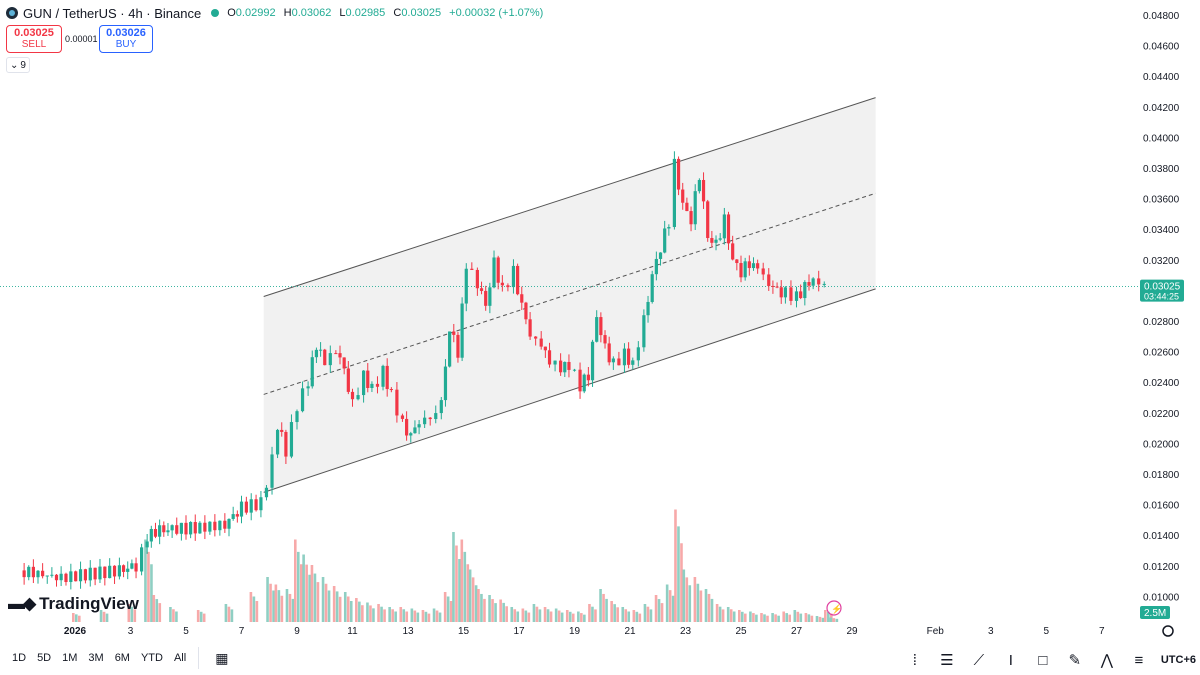  I want to click on chevron-down-icon: ⌄, so click(14, 65).